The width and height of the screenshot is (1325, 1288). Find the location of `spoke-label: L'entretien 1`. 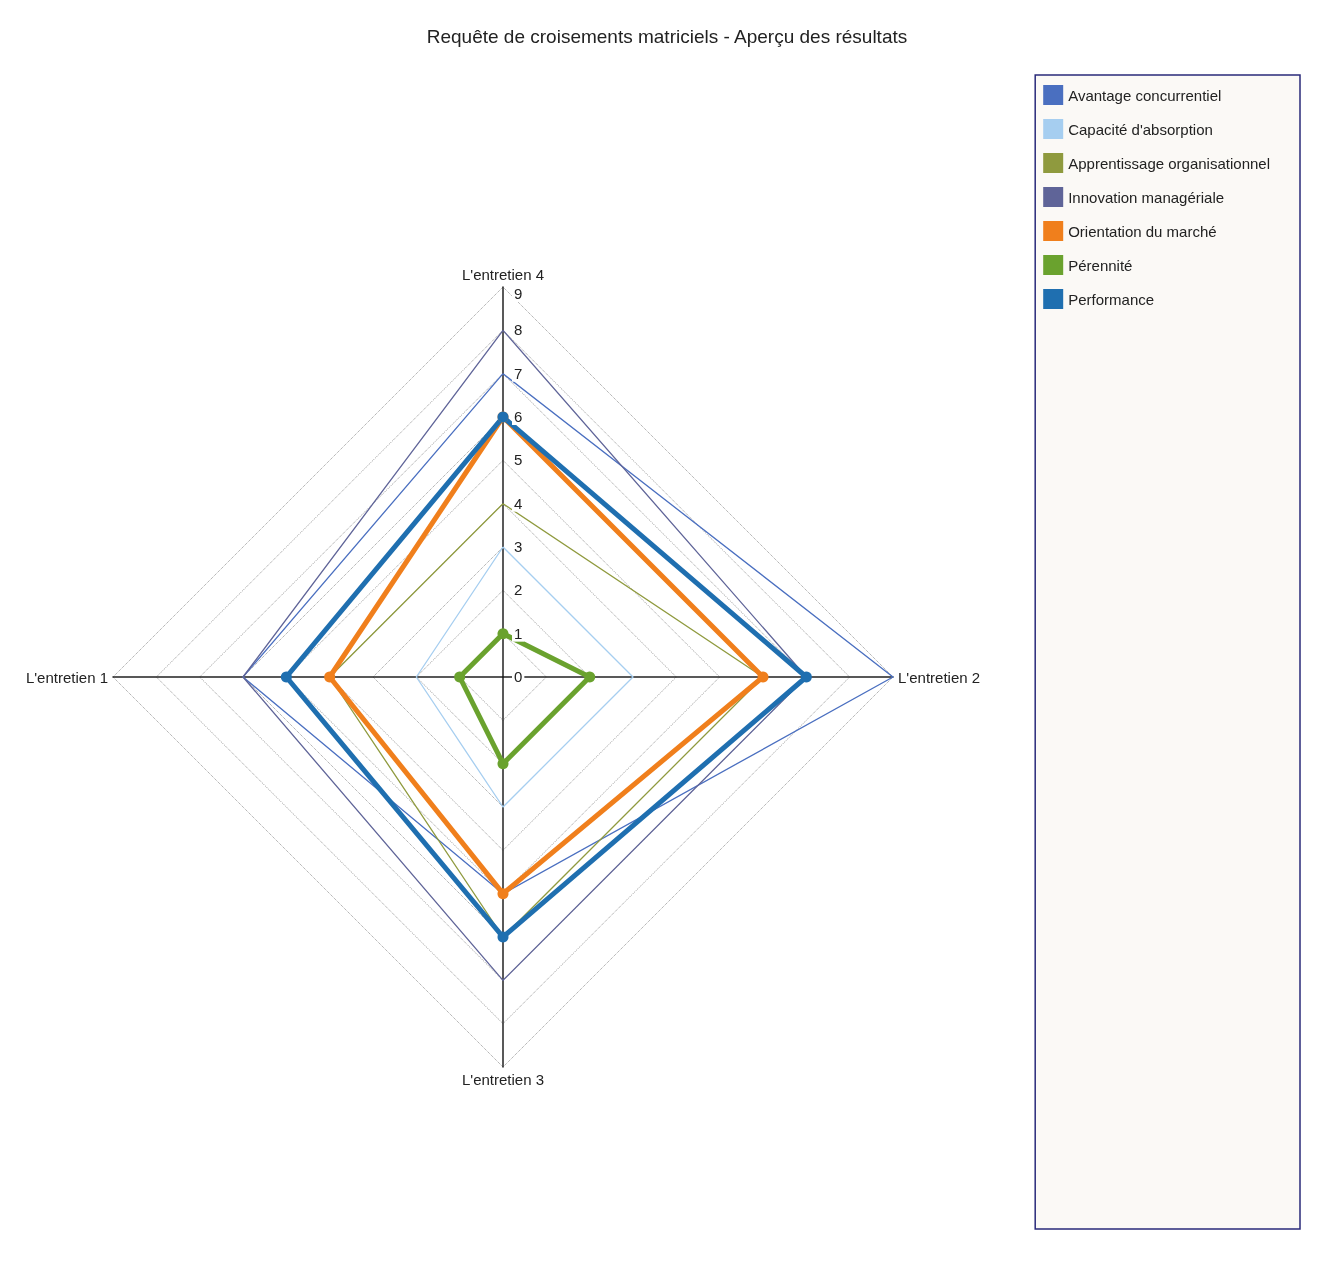

spoke-label: L'entretien 1 is located at coordinates (66, 677).